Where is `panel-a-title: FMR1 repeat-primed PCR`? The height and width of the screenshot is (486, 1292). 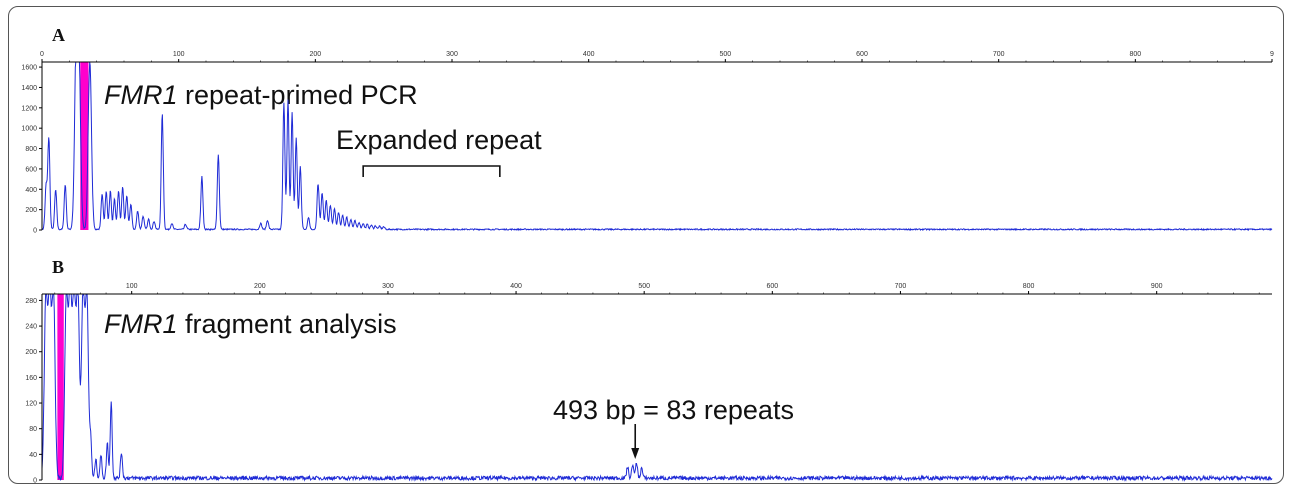
panel-a-title: FMR1 repeat-primed PCR is located at coordinates (261, 95).